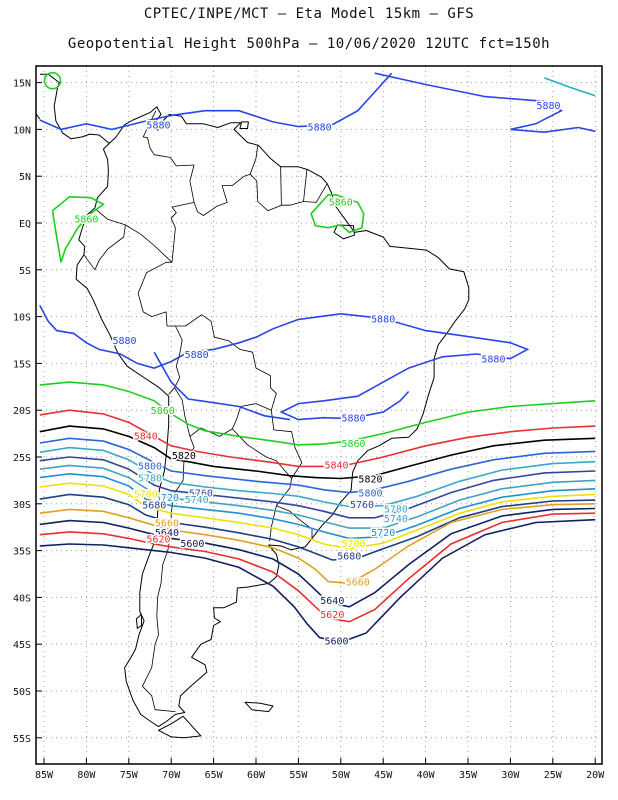 The height and width of the screenshot is (800, 618). Describe the element at coordinates (22, 318) in the screenshot. I see `lat-label: 10S` at that location.